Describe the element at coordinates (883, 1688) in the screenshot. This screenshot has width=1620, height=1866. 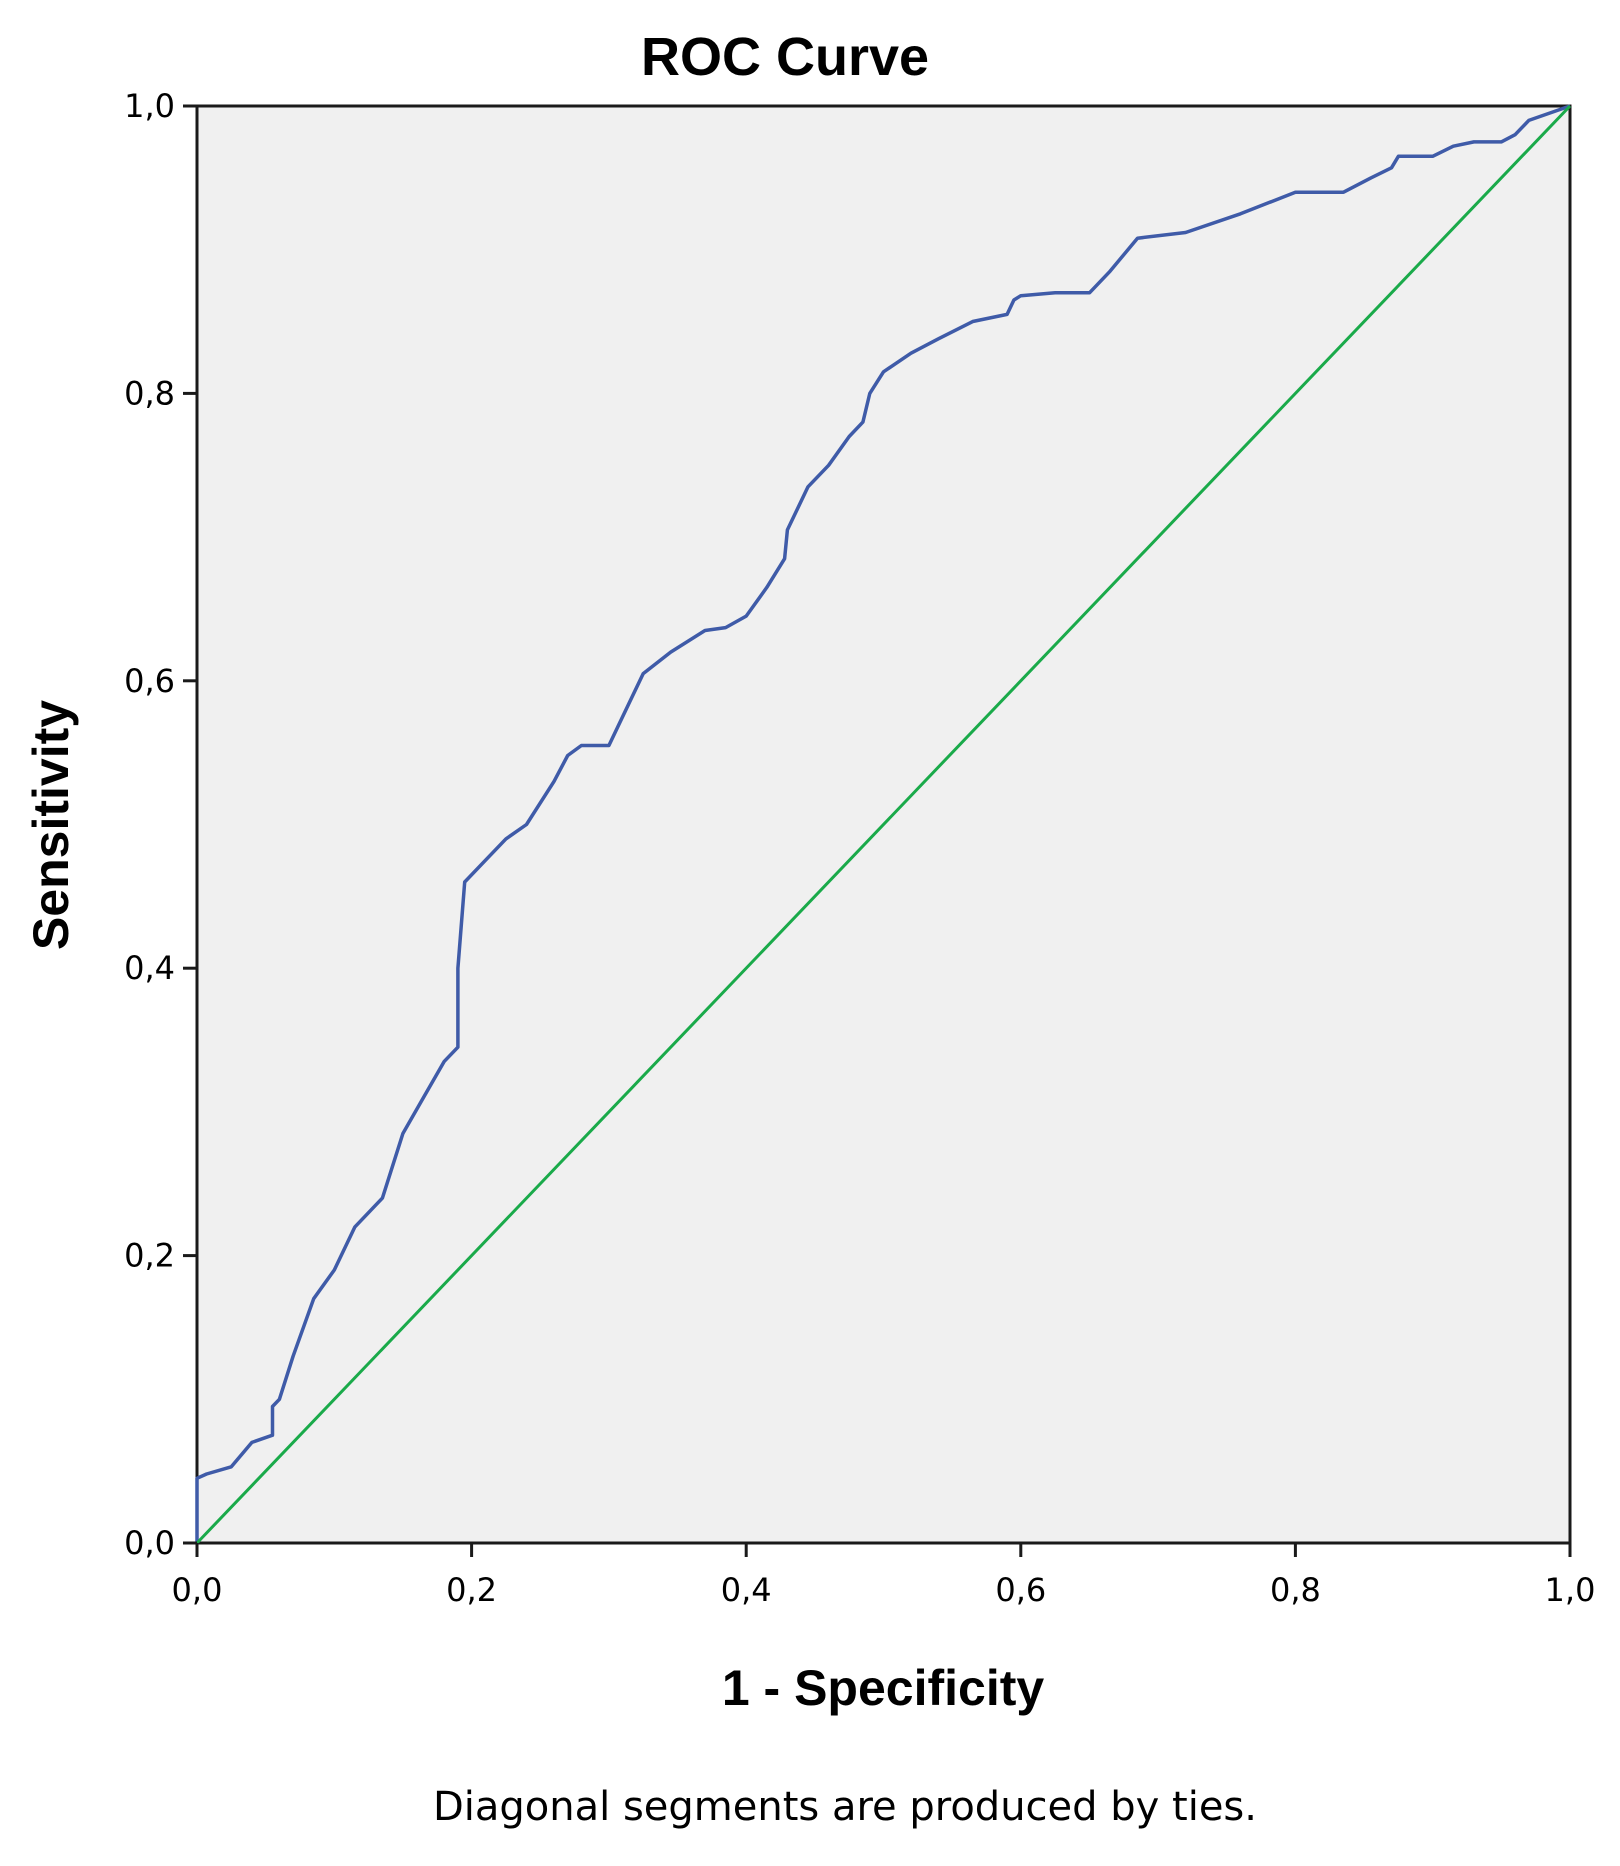
I see `x-axis-title: 1 - Specificity` at that location.